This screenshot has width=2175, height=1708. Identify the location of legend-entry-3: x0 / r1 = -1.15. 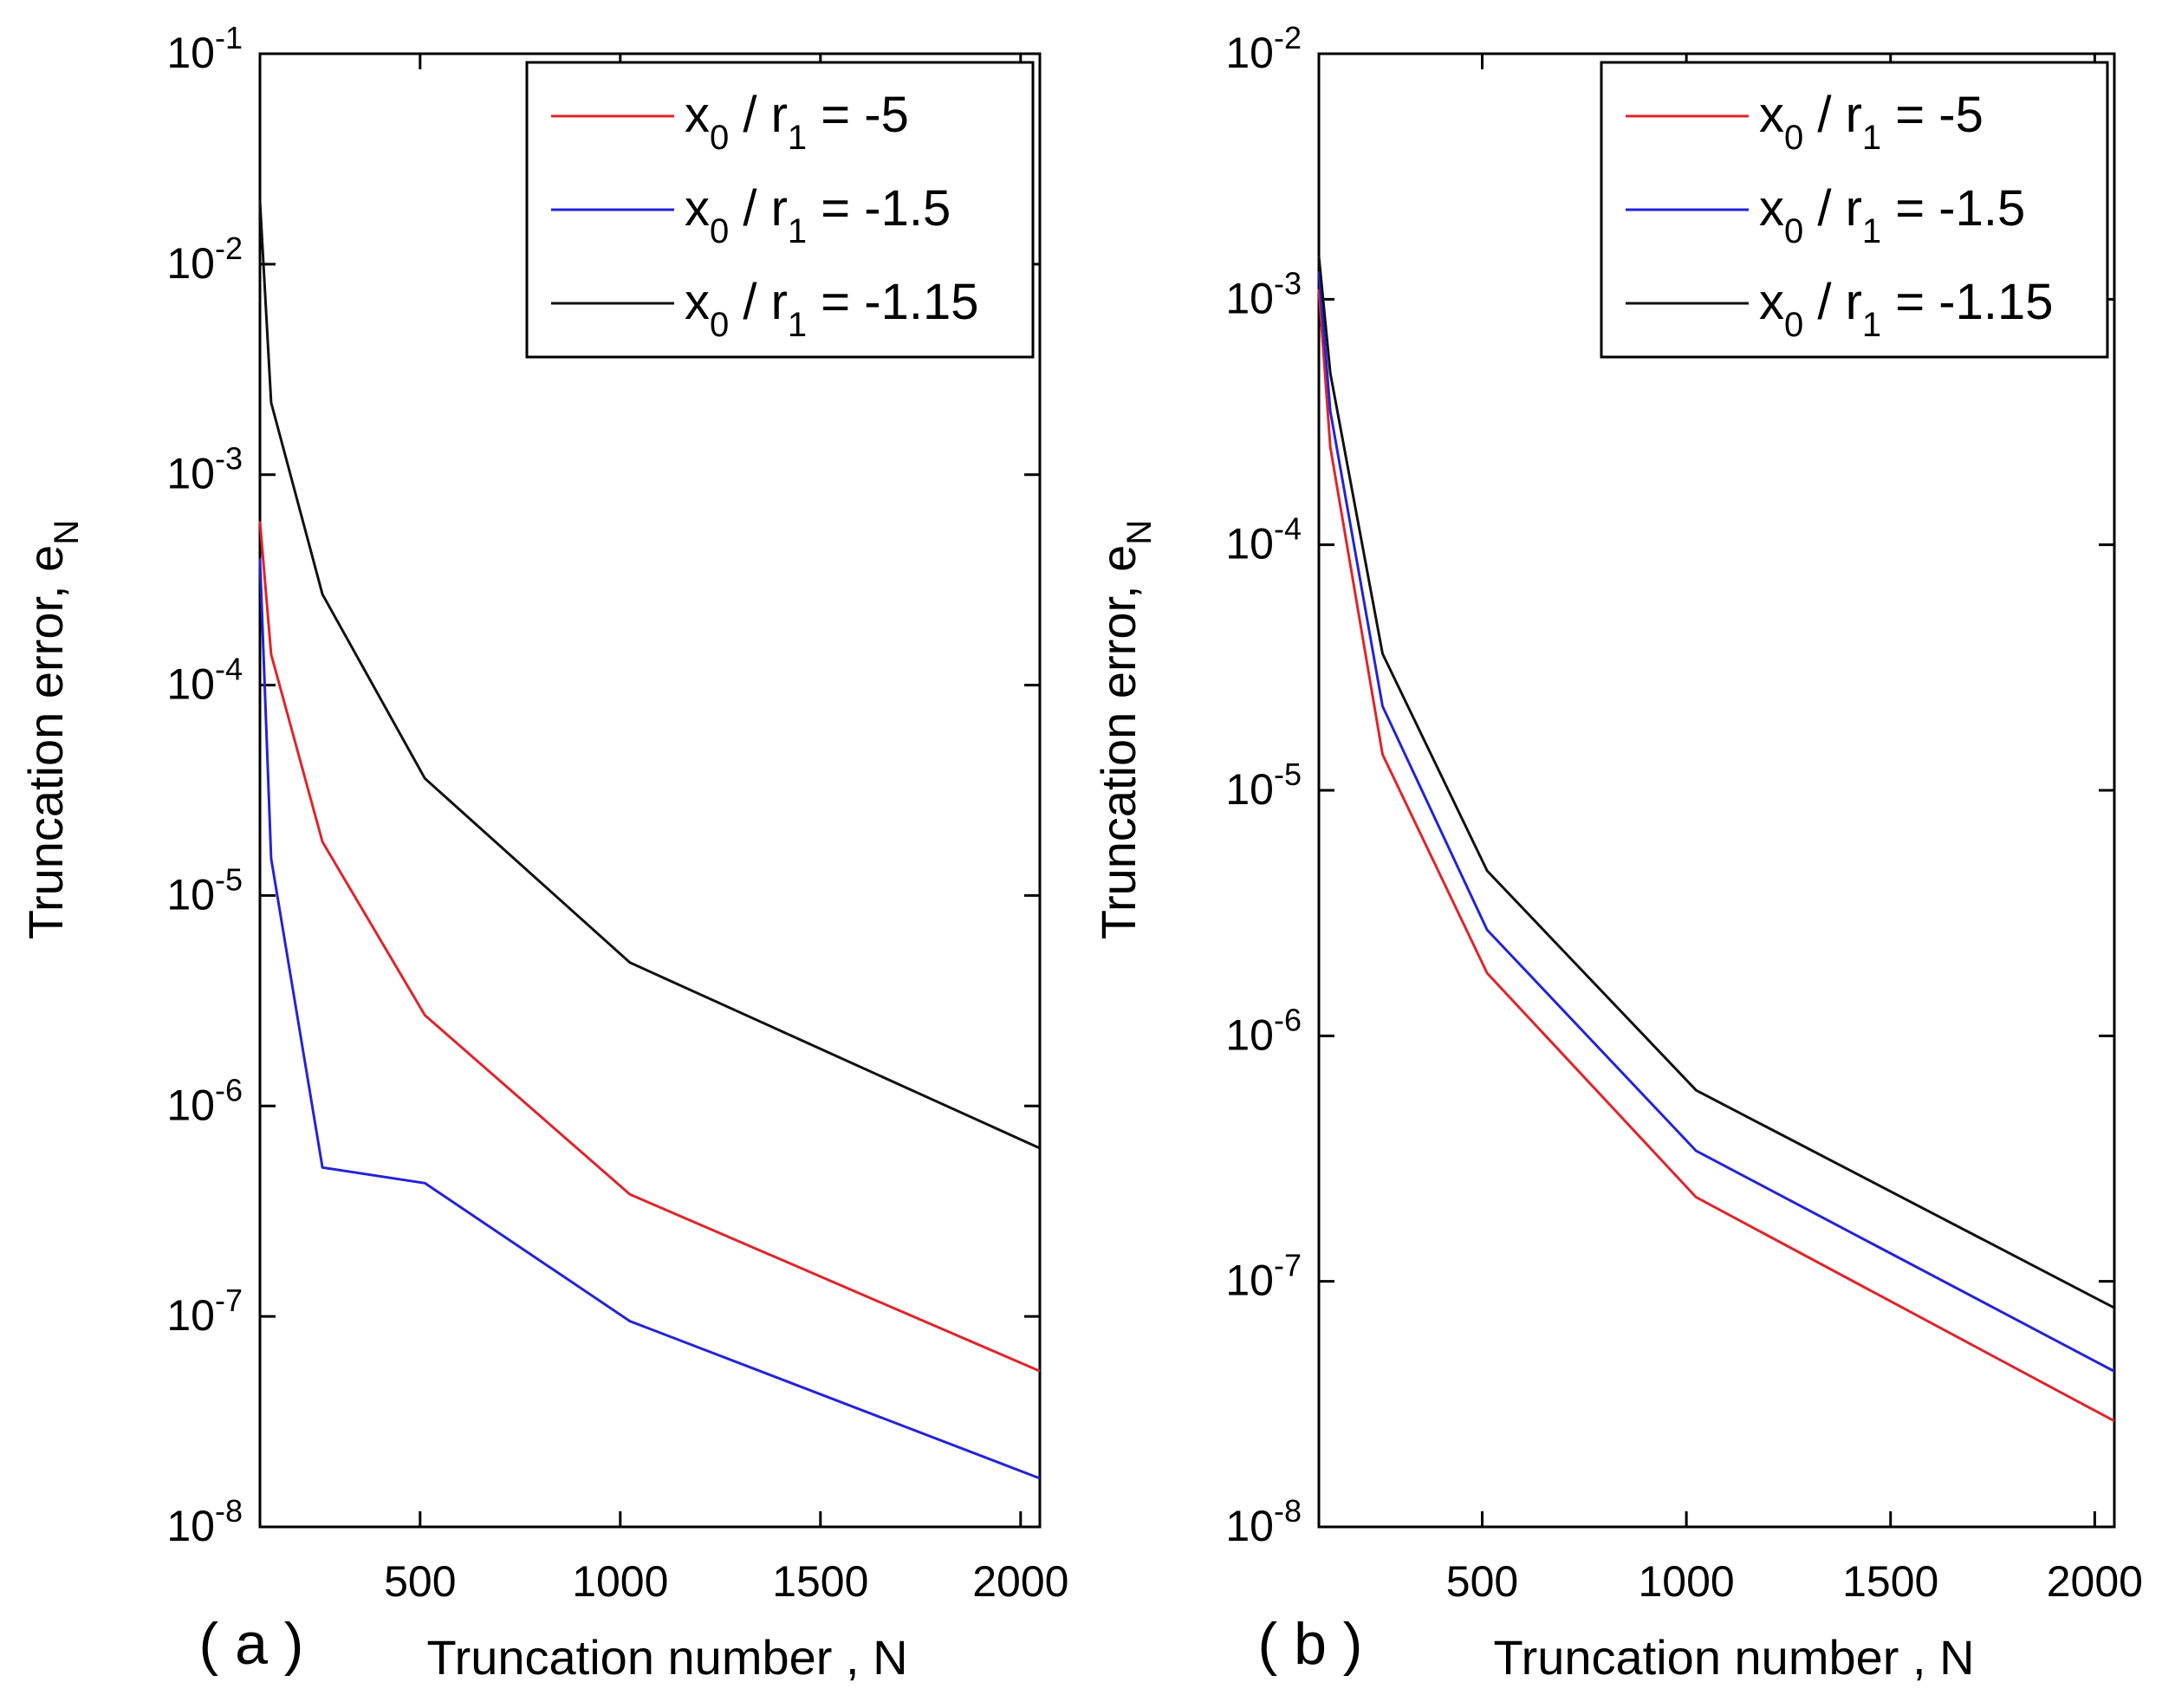
(1906, 309).